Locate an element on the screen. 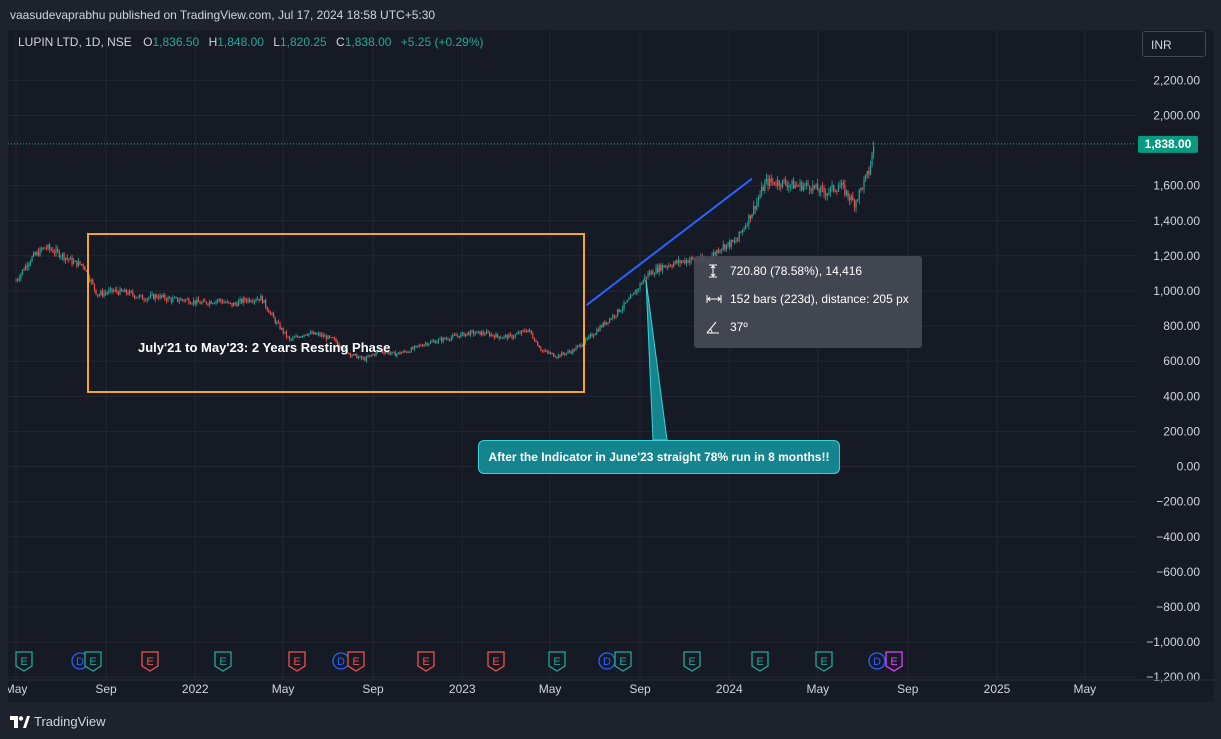 Image resolution: width=1221 pixels, height=739 pixels. time-tick-label: May is located at coordinates (1084, 689).